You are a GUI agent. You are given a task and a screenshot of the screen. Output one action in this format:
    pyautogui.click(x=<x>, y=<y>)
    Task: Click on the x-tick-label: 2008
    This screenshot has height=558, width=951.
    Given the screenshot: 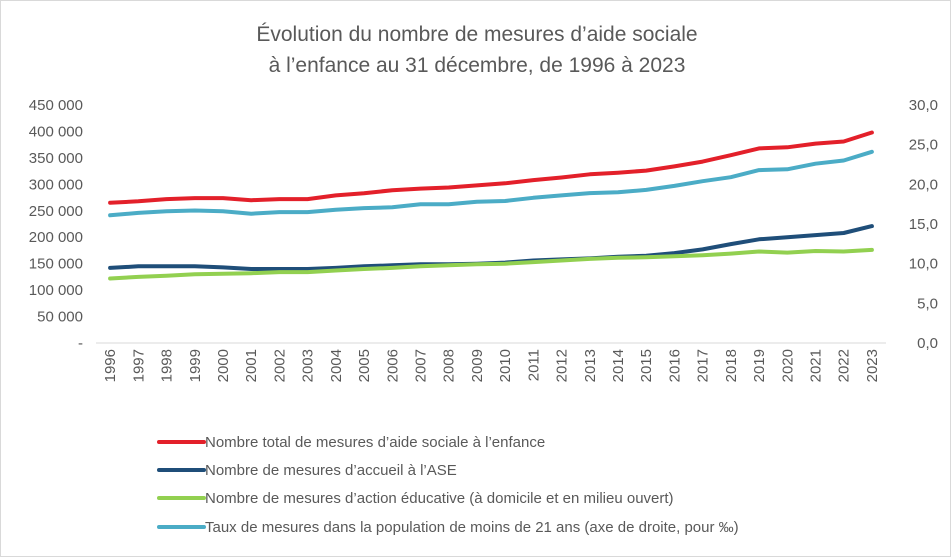 What is the action you would take?
    pyautogui.click(x=449, y=365)
    